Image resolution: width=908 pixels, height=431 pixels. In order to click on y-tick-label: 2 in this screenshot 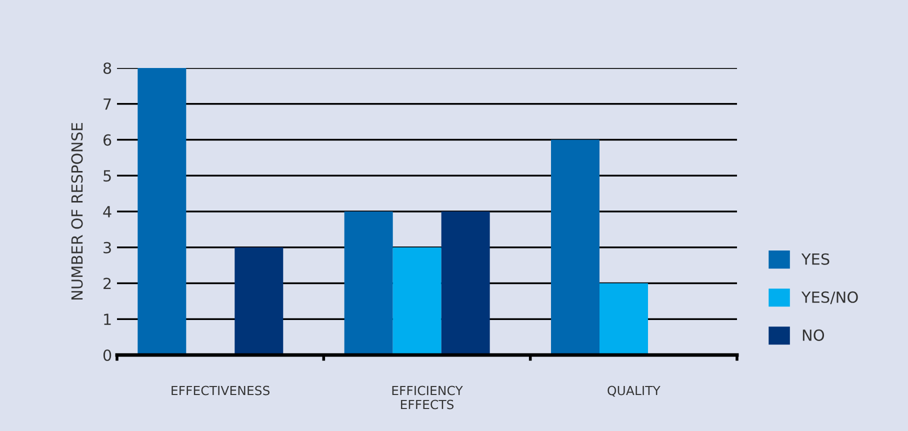, I will do `click(107, 284)`.